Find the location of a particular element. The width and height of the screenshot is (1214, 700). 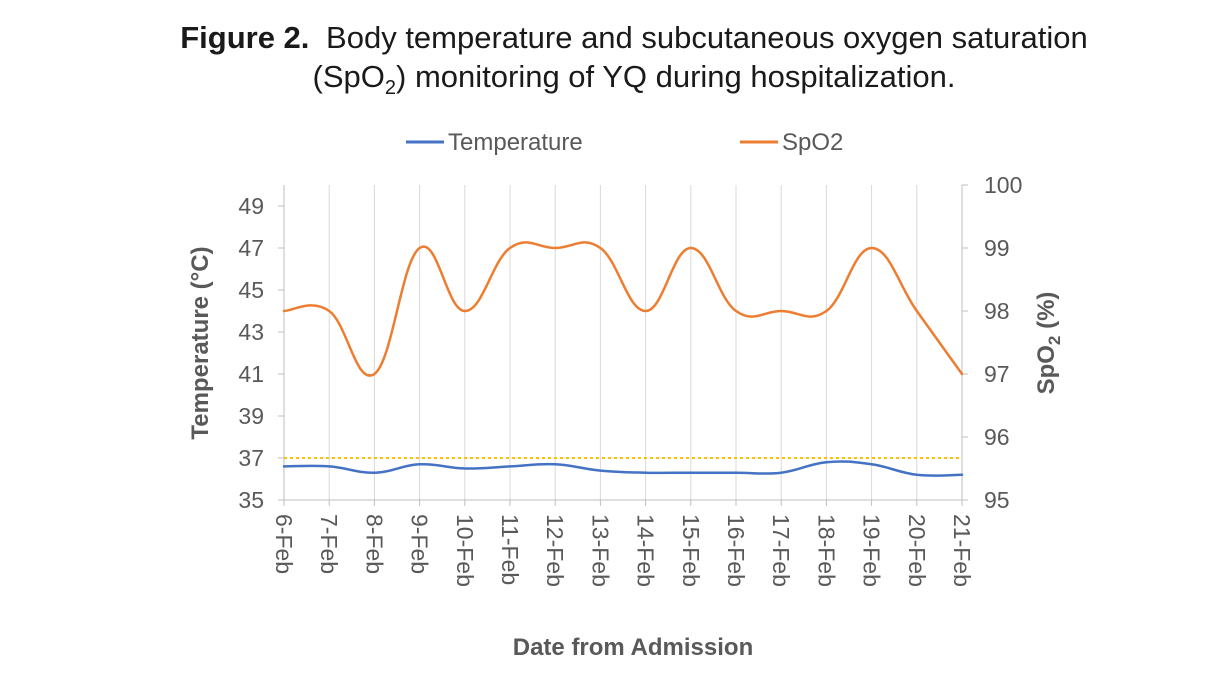

x-axis-title: Date from Admission is located at coordinates (633, 647).